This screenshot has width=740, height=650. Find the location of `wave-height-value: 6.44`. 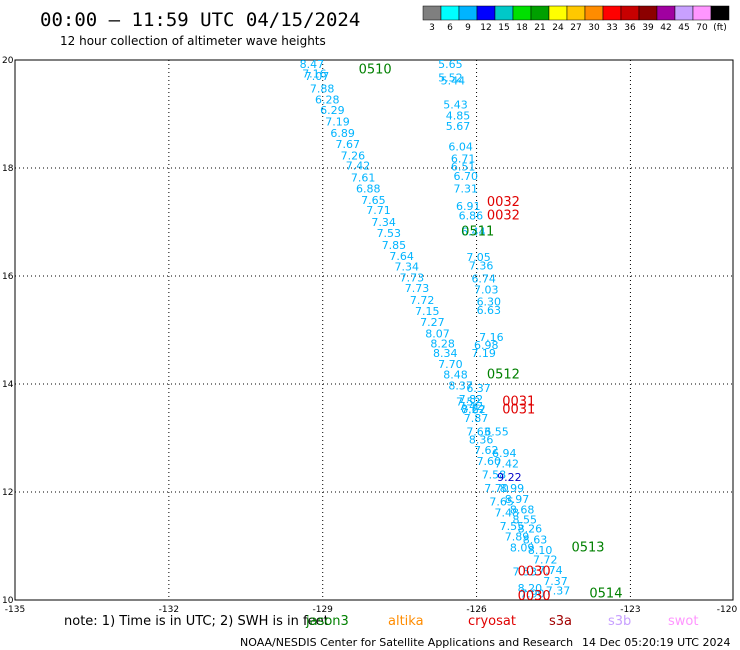

wave-height-value: 6.44 is located at coordinates (473, 232).